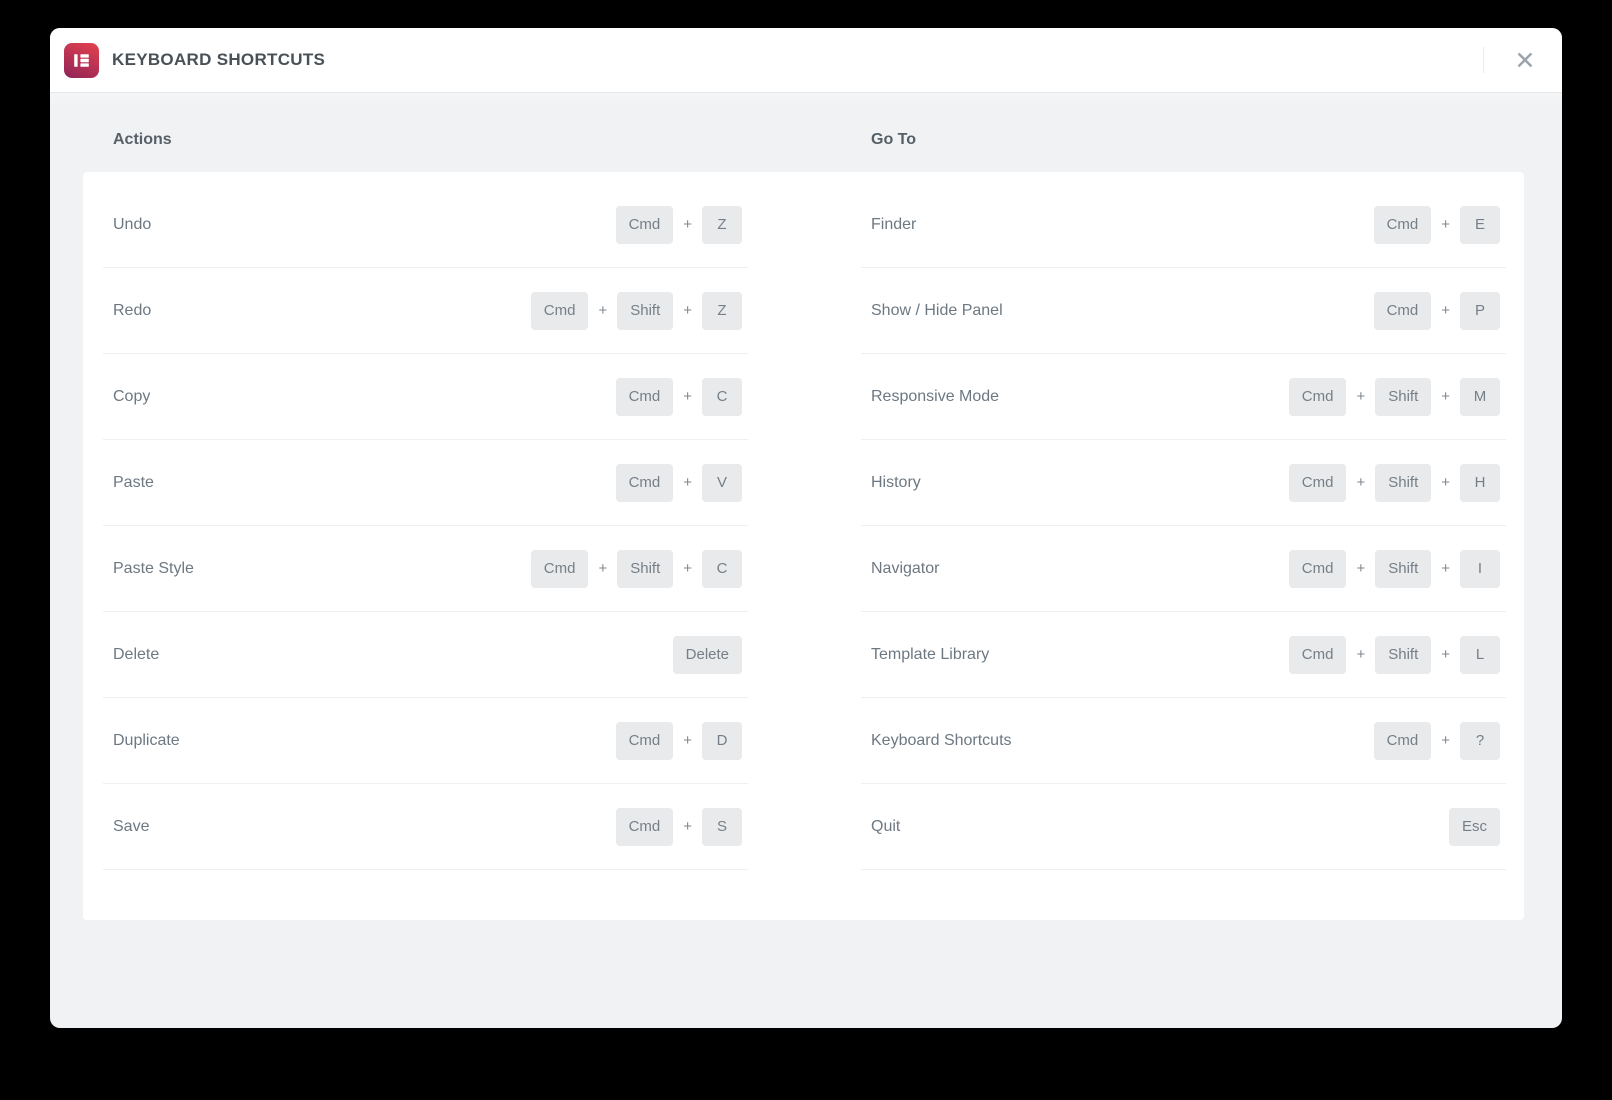 The height and width of the screenshot is (1100, 1612). I want to click on shortcut-row: Quit Esc, so click(1183, 827).